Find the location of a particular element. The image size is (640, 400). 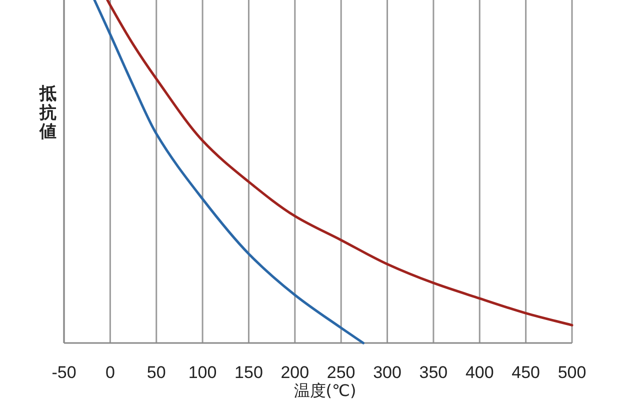

x-tick-label: 0 is located at coordinates (110, 372).